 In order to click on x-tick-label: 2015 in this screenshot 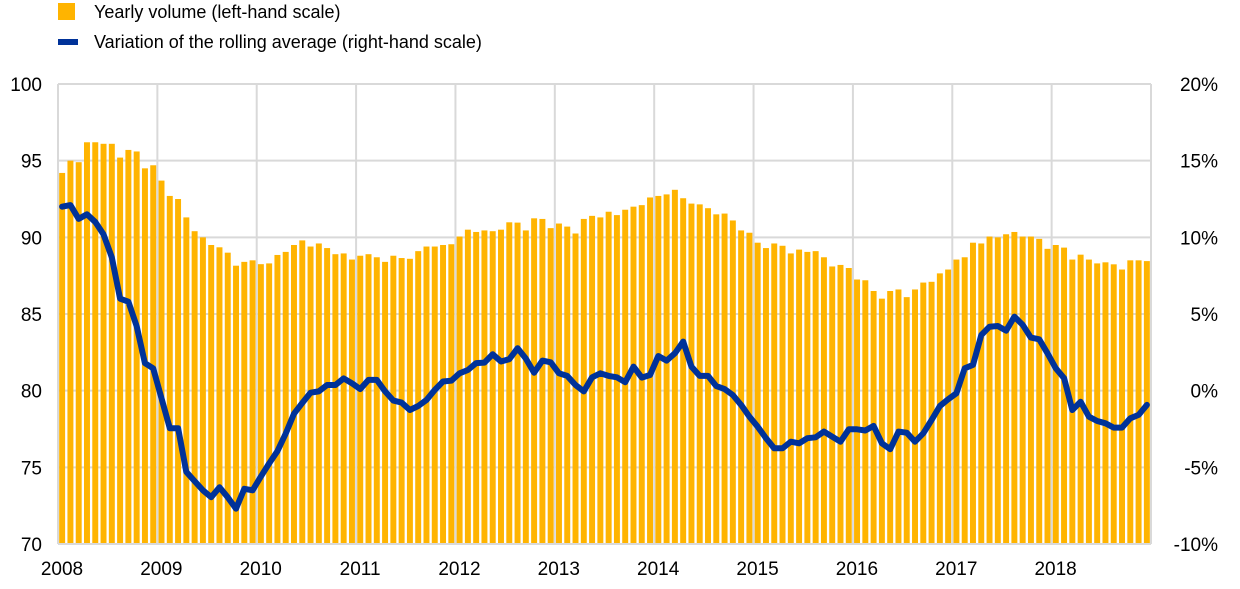, I will do `click(757, 569)`.